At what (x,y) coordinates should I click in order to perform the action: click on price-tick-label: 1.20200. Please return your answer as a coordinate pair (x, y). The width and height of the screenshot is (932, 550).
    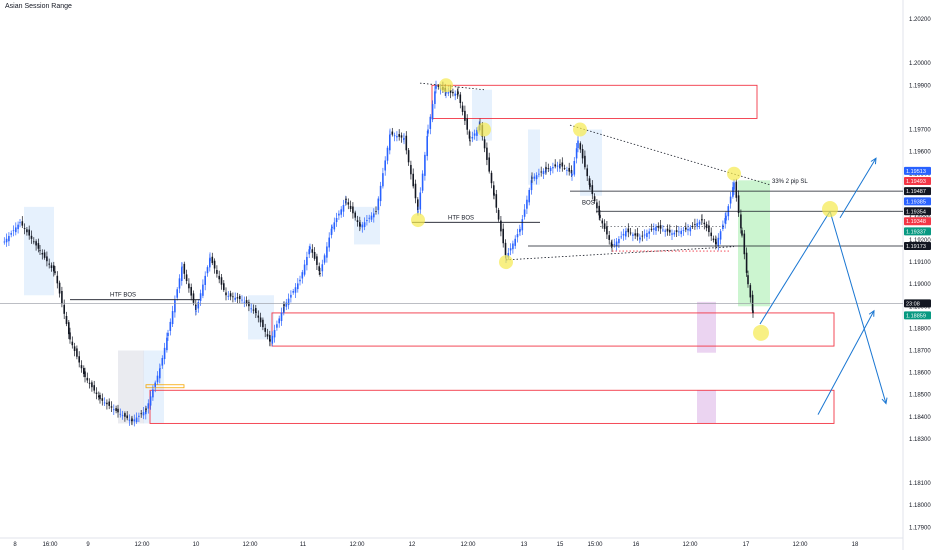
    Looking at the image, I should click on (920, 20).